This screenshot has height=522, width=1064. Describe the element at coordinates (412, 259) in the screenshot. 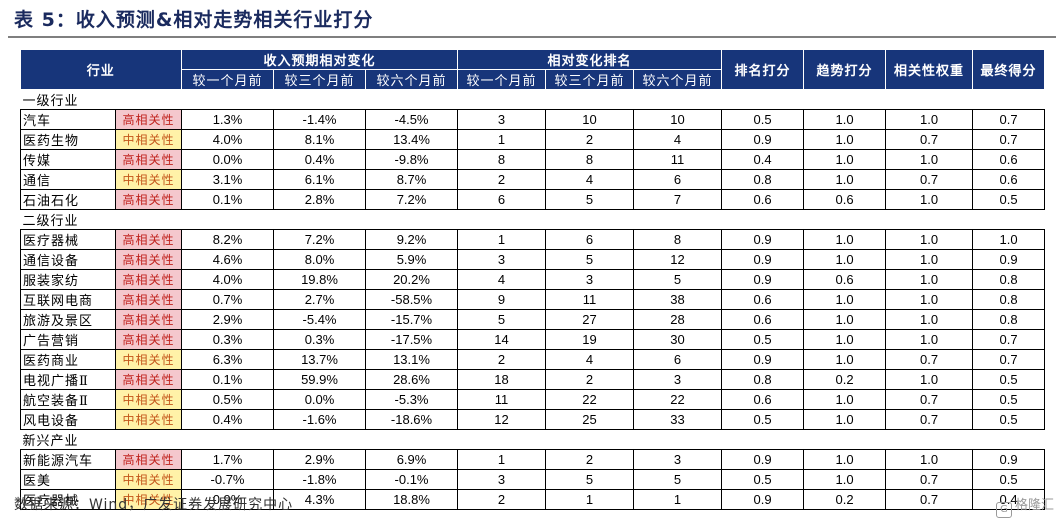

I see `rev-6m-cell: 5.9%` at that location.